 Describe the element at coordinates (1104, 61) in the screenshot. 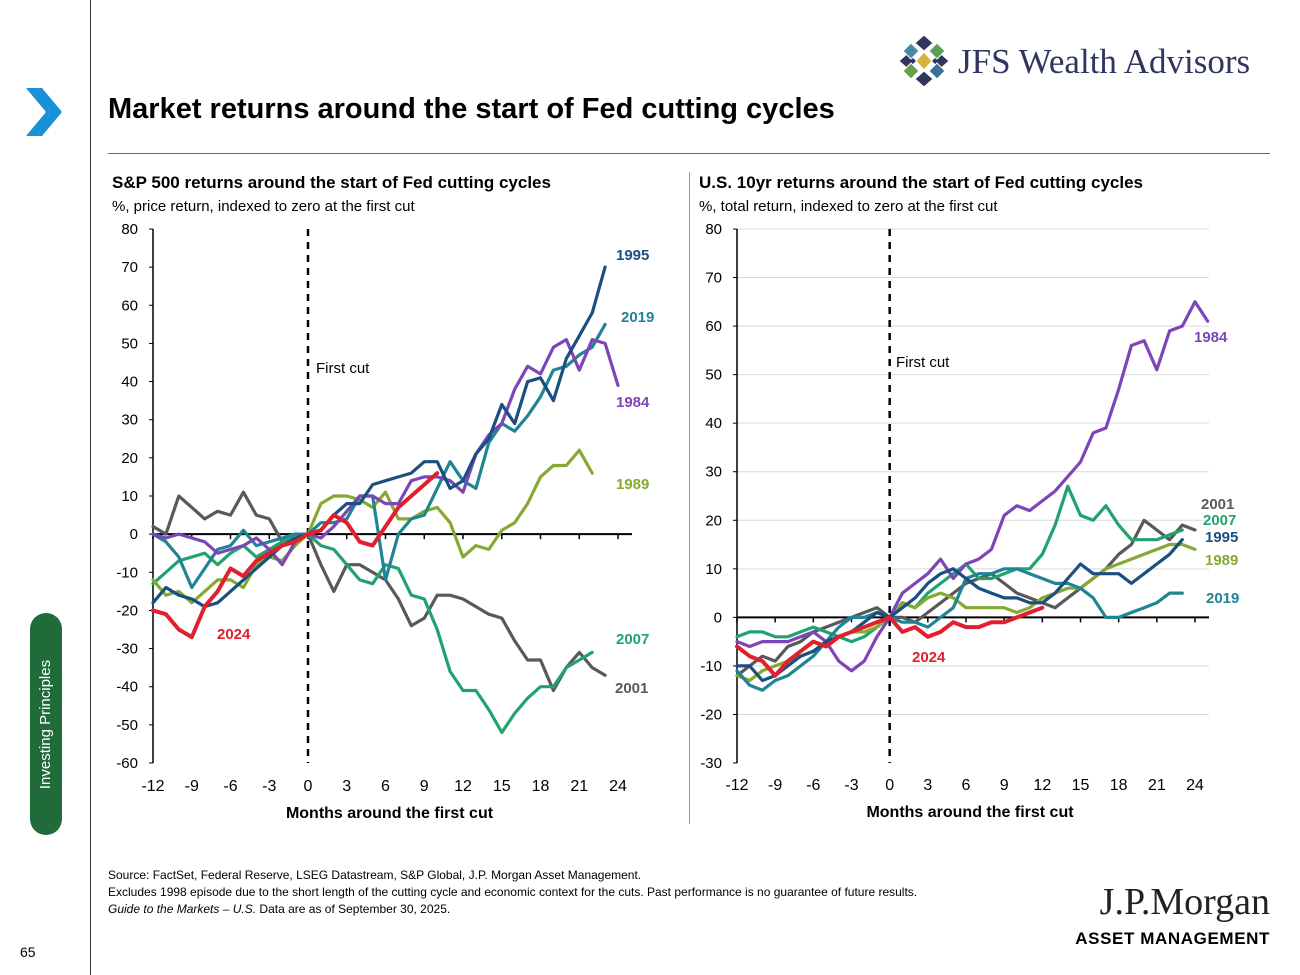

I see `brand-name: JFS Wealth Advisors` at that location.